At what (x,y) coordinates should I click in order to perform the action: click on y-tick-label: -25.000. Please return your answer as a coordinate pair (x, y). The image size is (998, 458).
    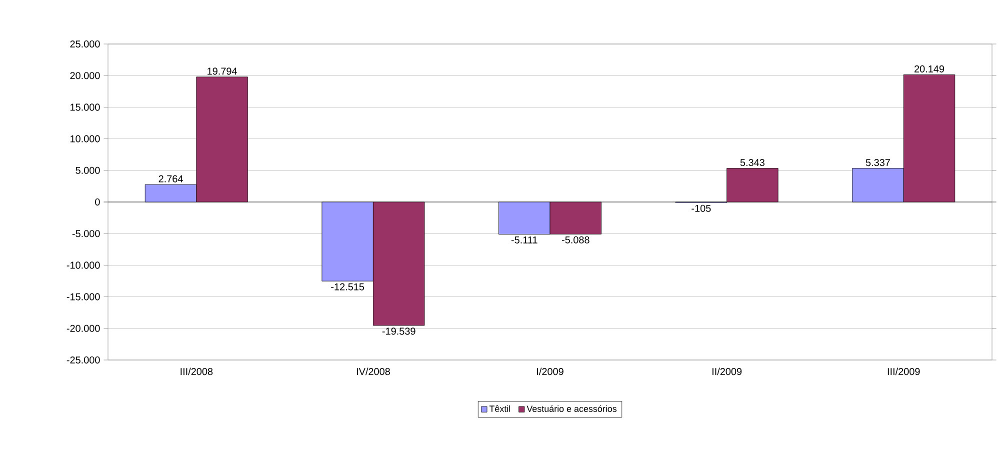
    Looking at the image, I should click on (83, 360).